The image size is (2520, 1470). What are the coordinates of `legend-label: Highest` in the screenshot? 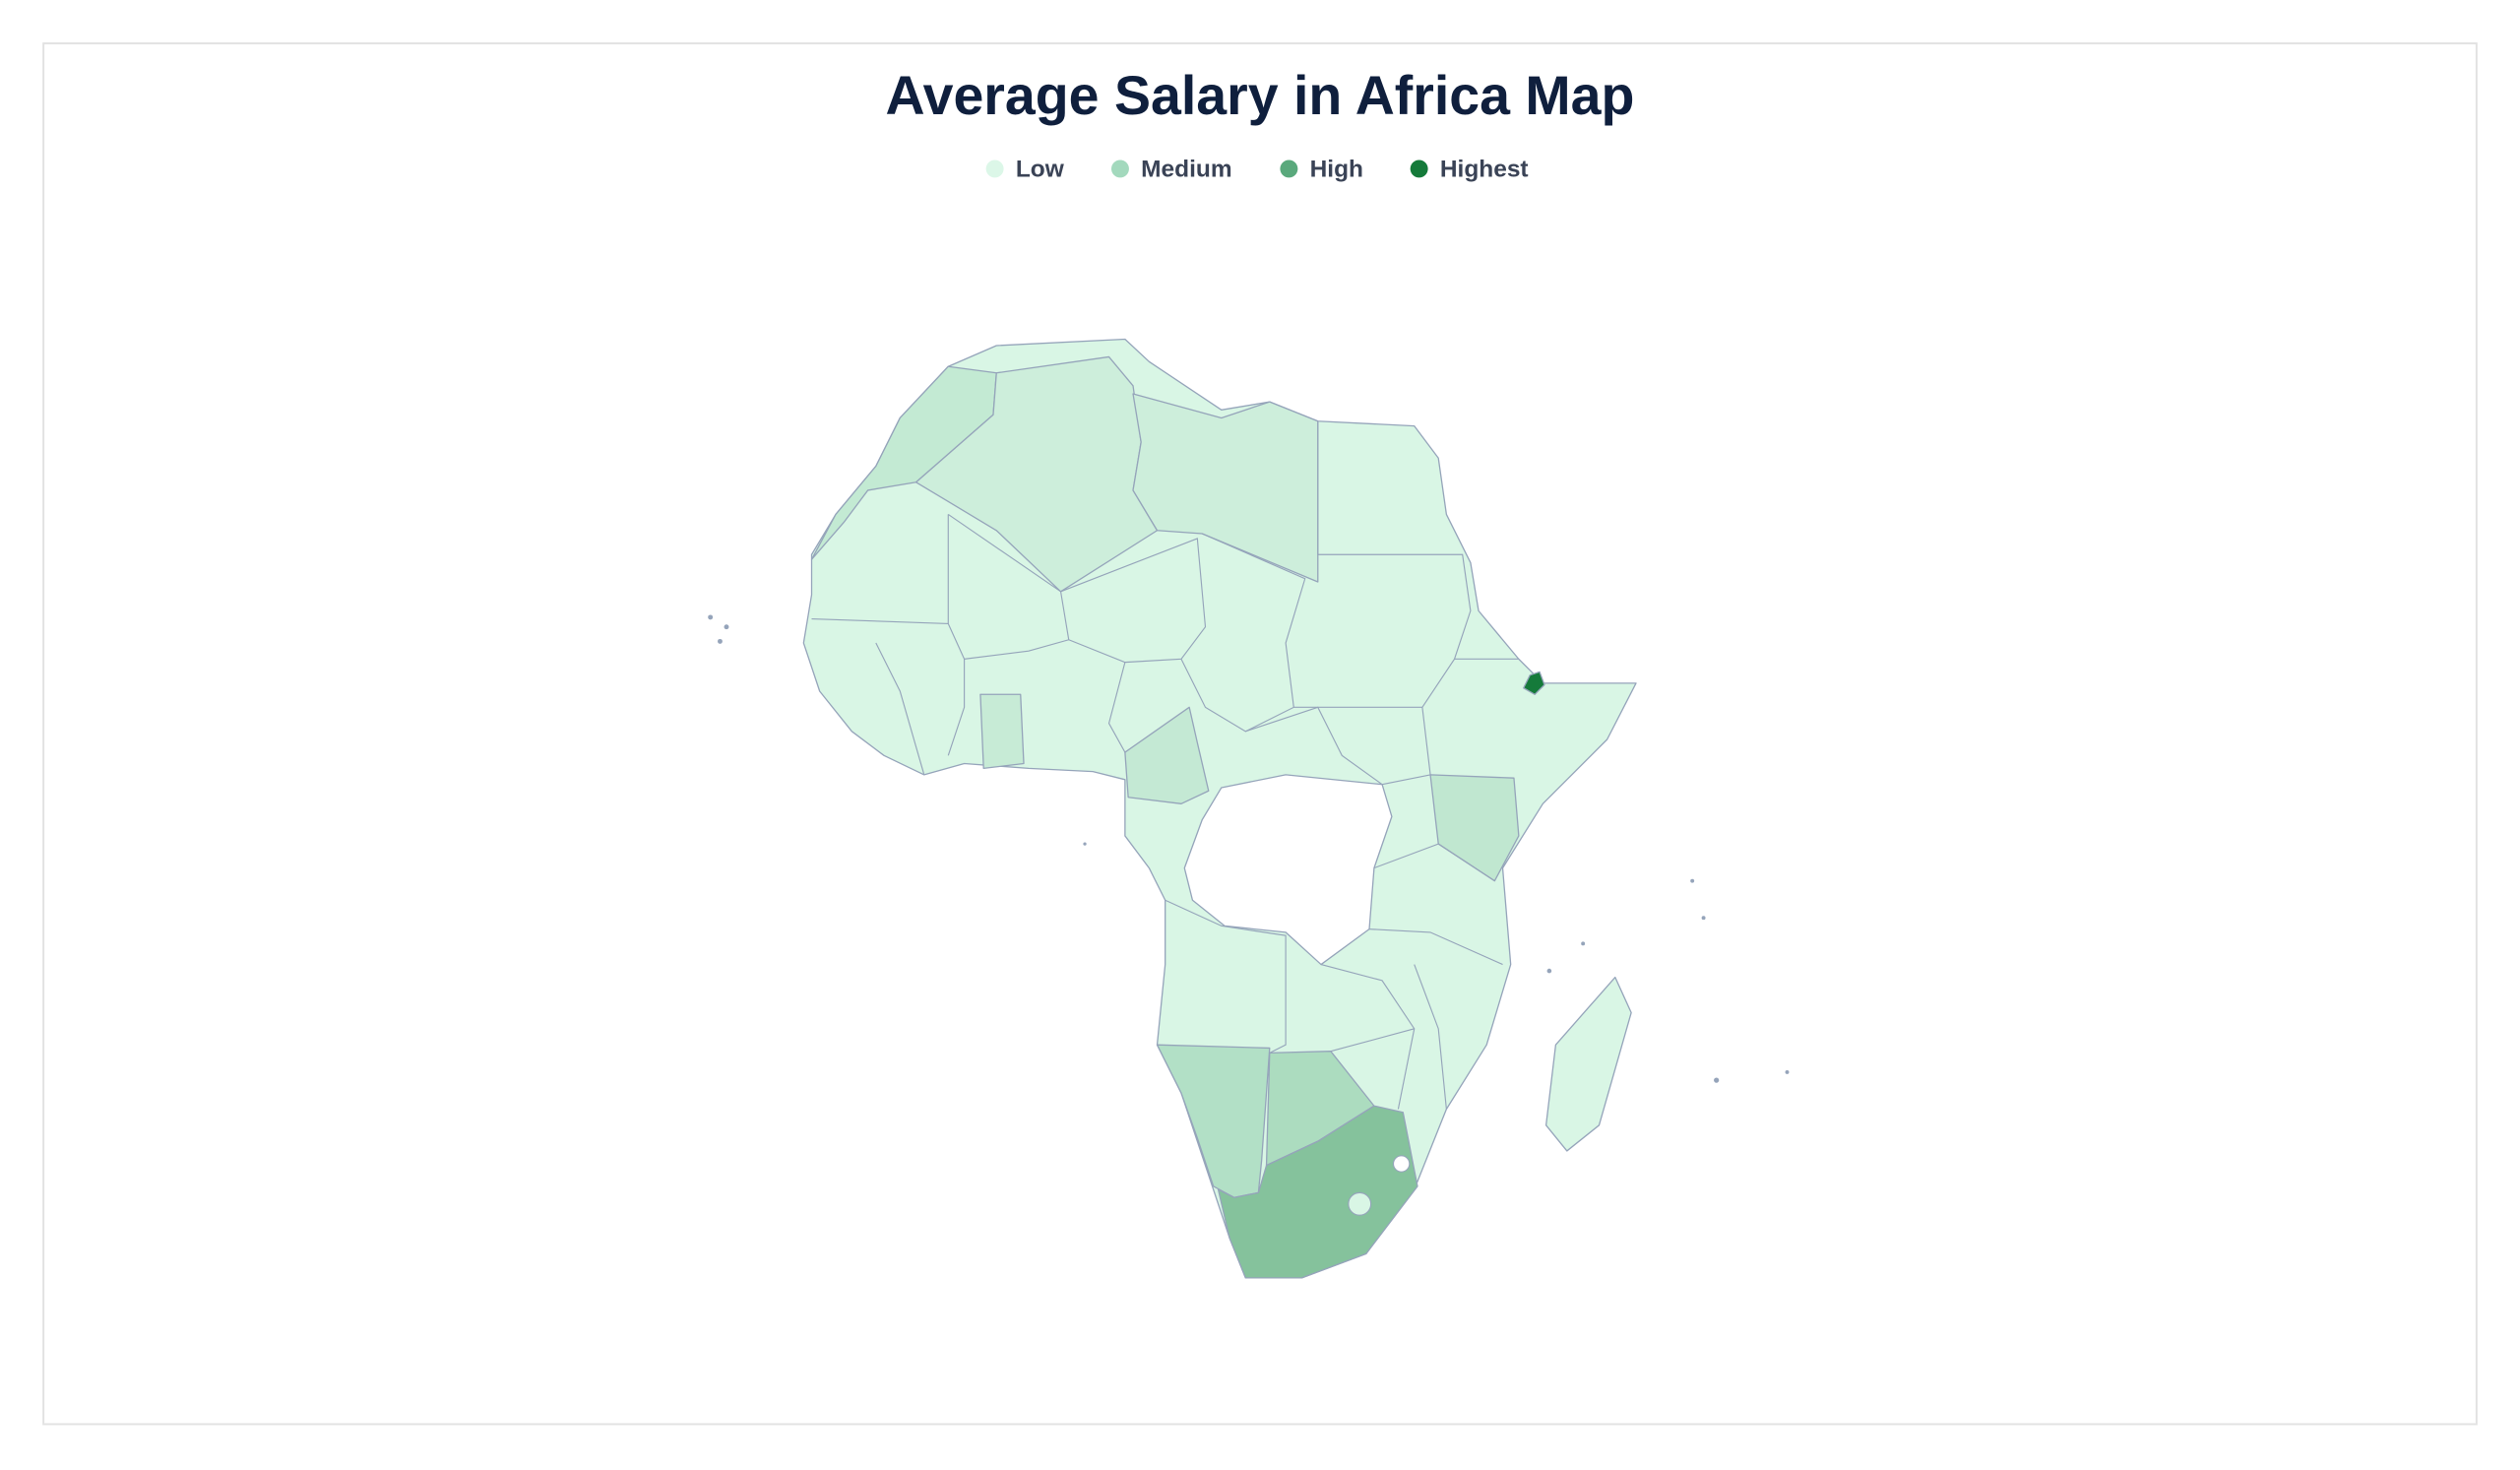 It's located at (1484, 170).